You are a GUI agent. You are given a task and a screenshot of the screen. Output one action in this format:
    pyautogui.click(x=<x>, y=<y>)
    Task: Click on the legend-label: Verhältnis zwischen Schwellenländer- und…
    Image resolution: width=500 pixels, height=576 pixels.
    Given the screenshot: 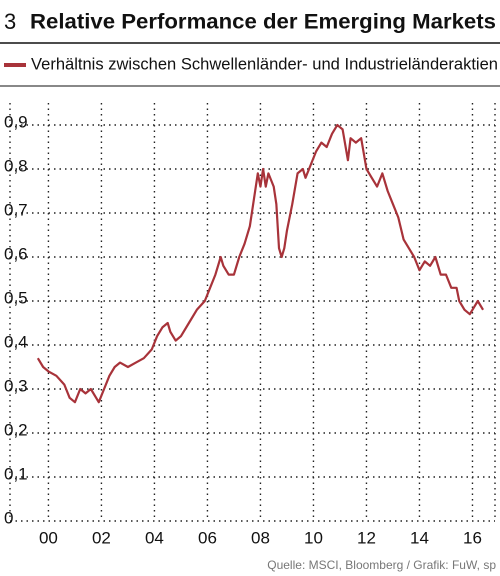 What is the action you would take?
    pyautogui.click(x=264, y=63)
    